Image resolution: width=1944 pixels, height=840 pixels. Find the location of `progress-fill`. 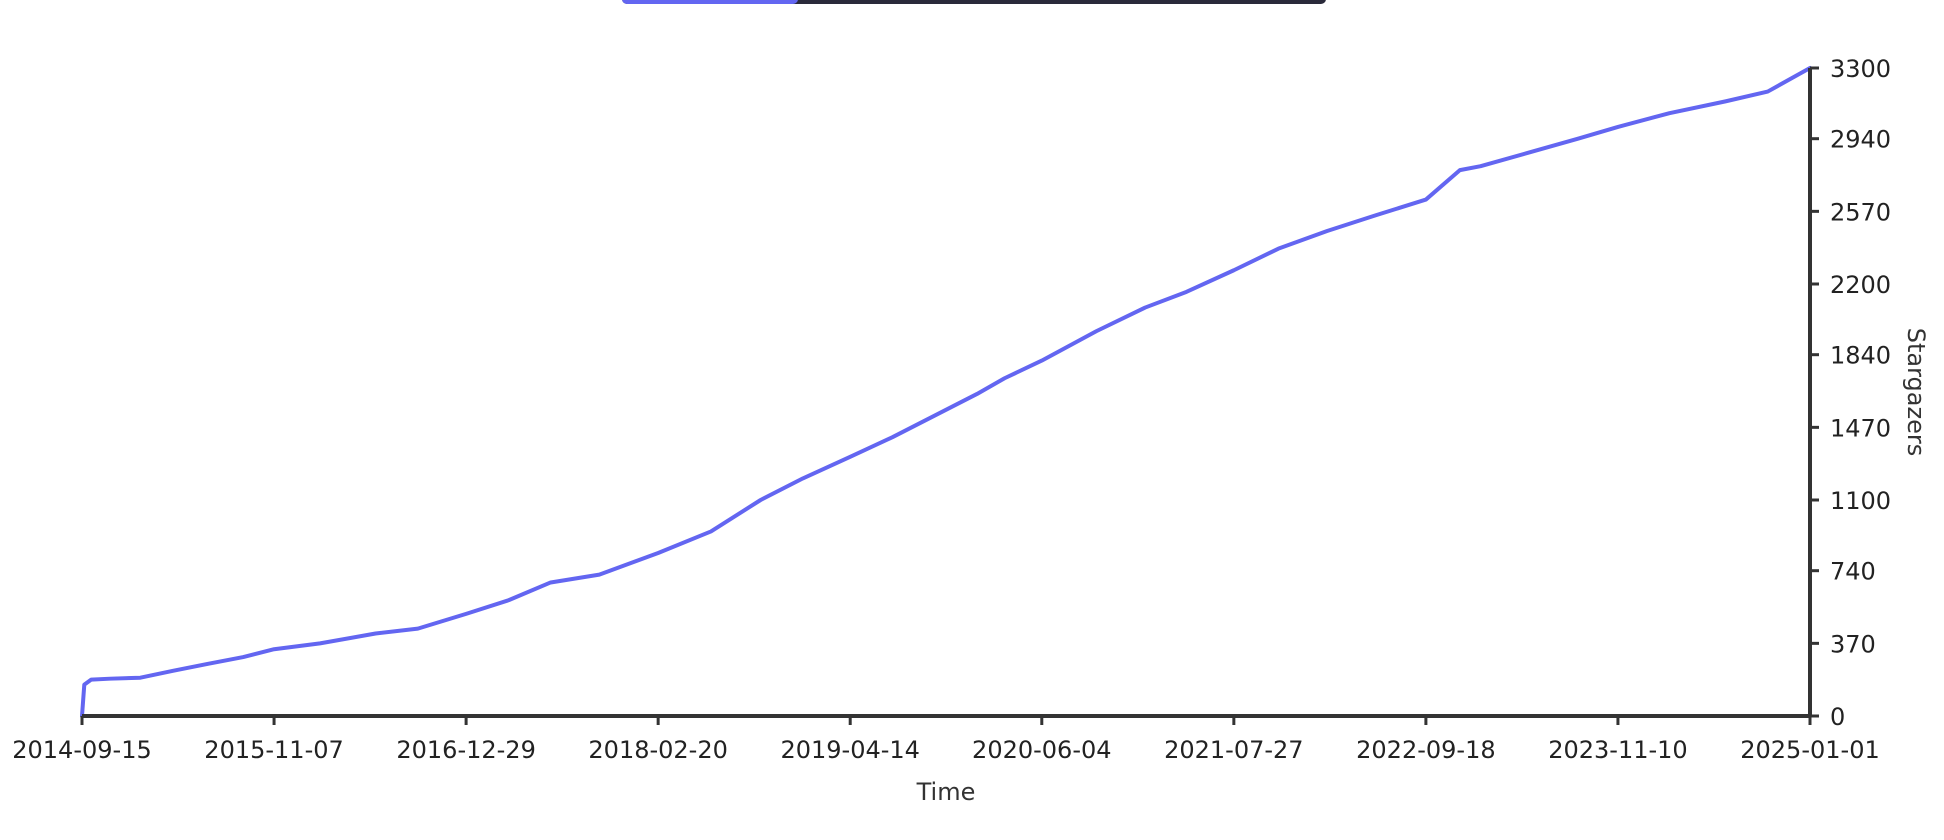

progress-fill is located at coordinates (710, 2).